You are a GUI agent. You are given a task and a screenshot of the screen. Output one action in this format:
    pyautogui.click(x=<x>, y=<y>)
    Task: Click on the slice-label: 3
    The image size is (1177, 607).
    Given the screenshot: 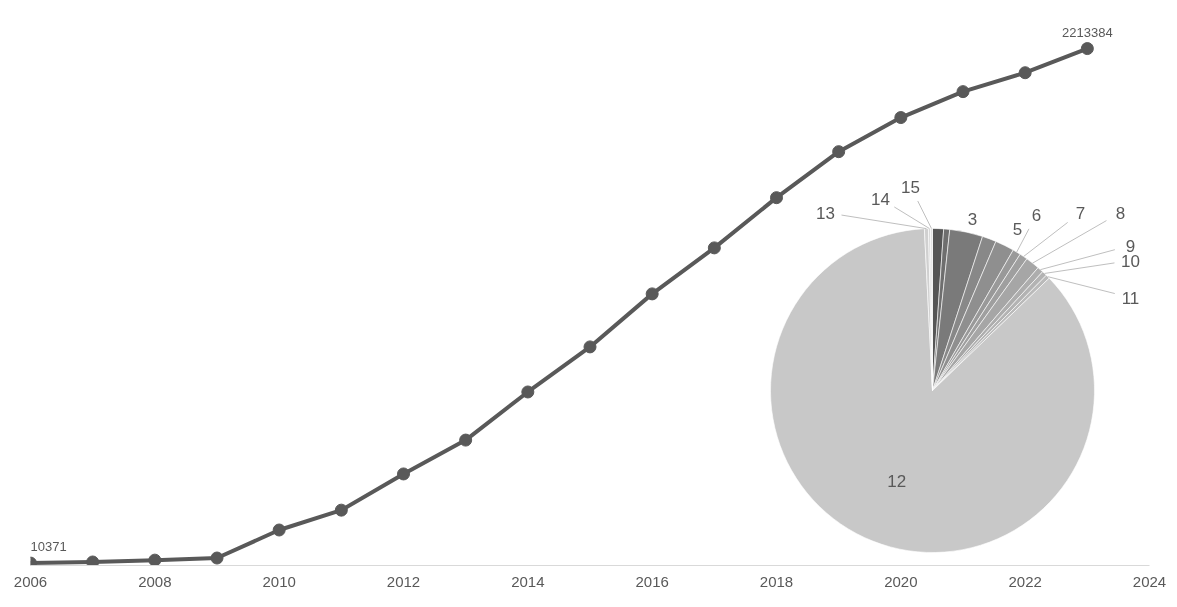 What is the action you would take?
    pyautogui.click(x=972, y=219)
    